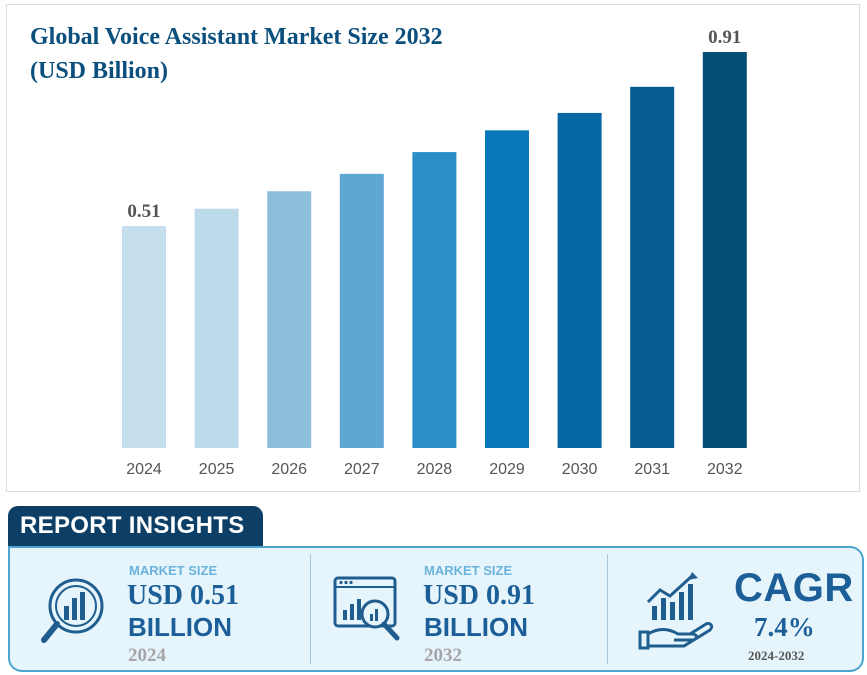 The height and width of the screenshot is (675, 867). I want to click on cagr-value: 7.4%, so click(784, 627).